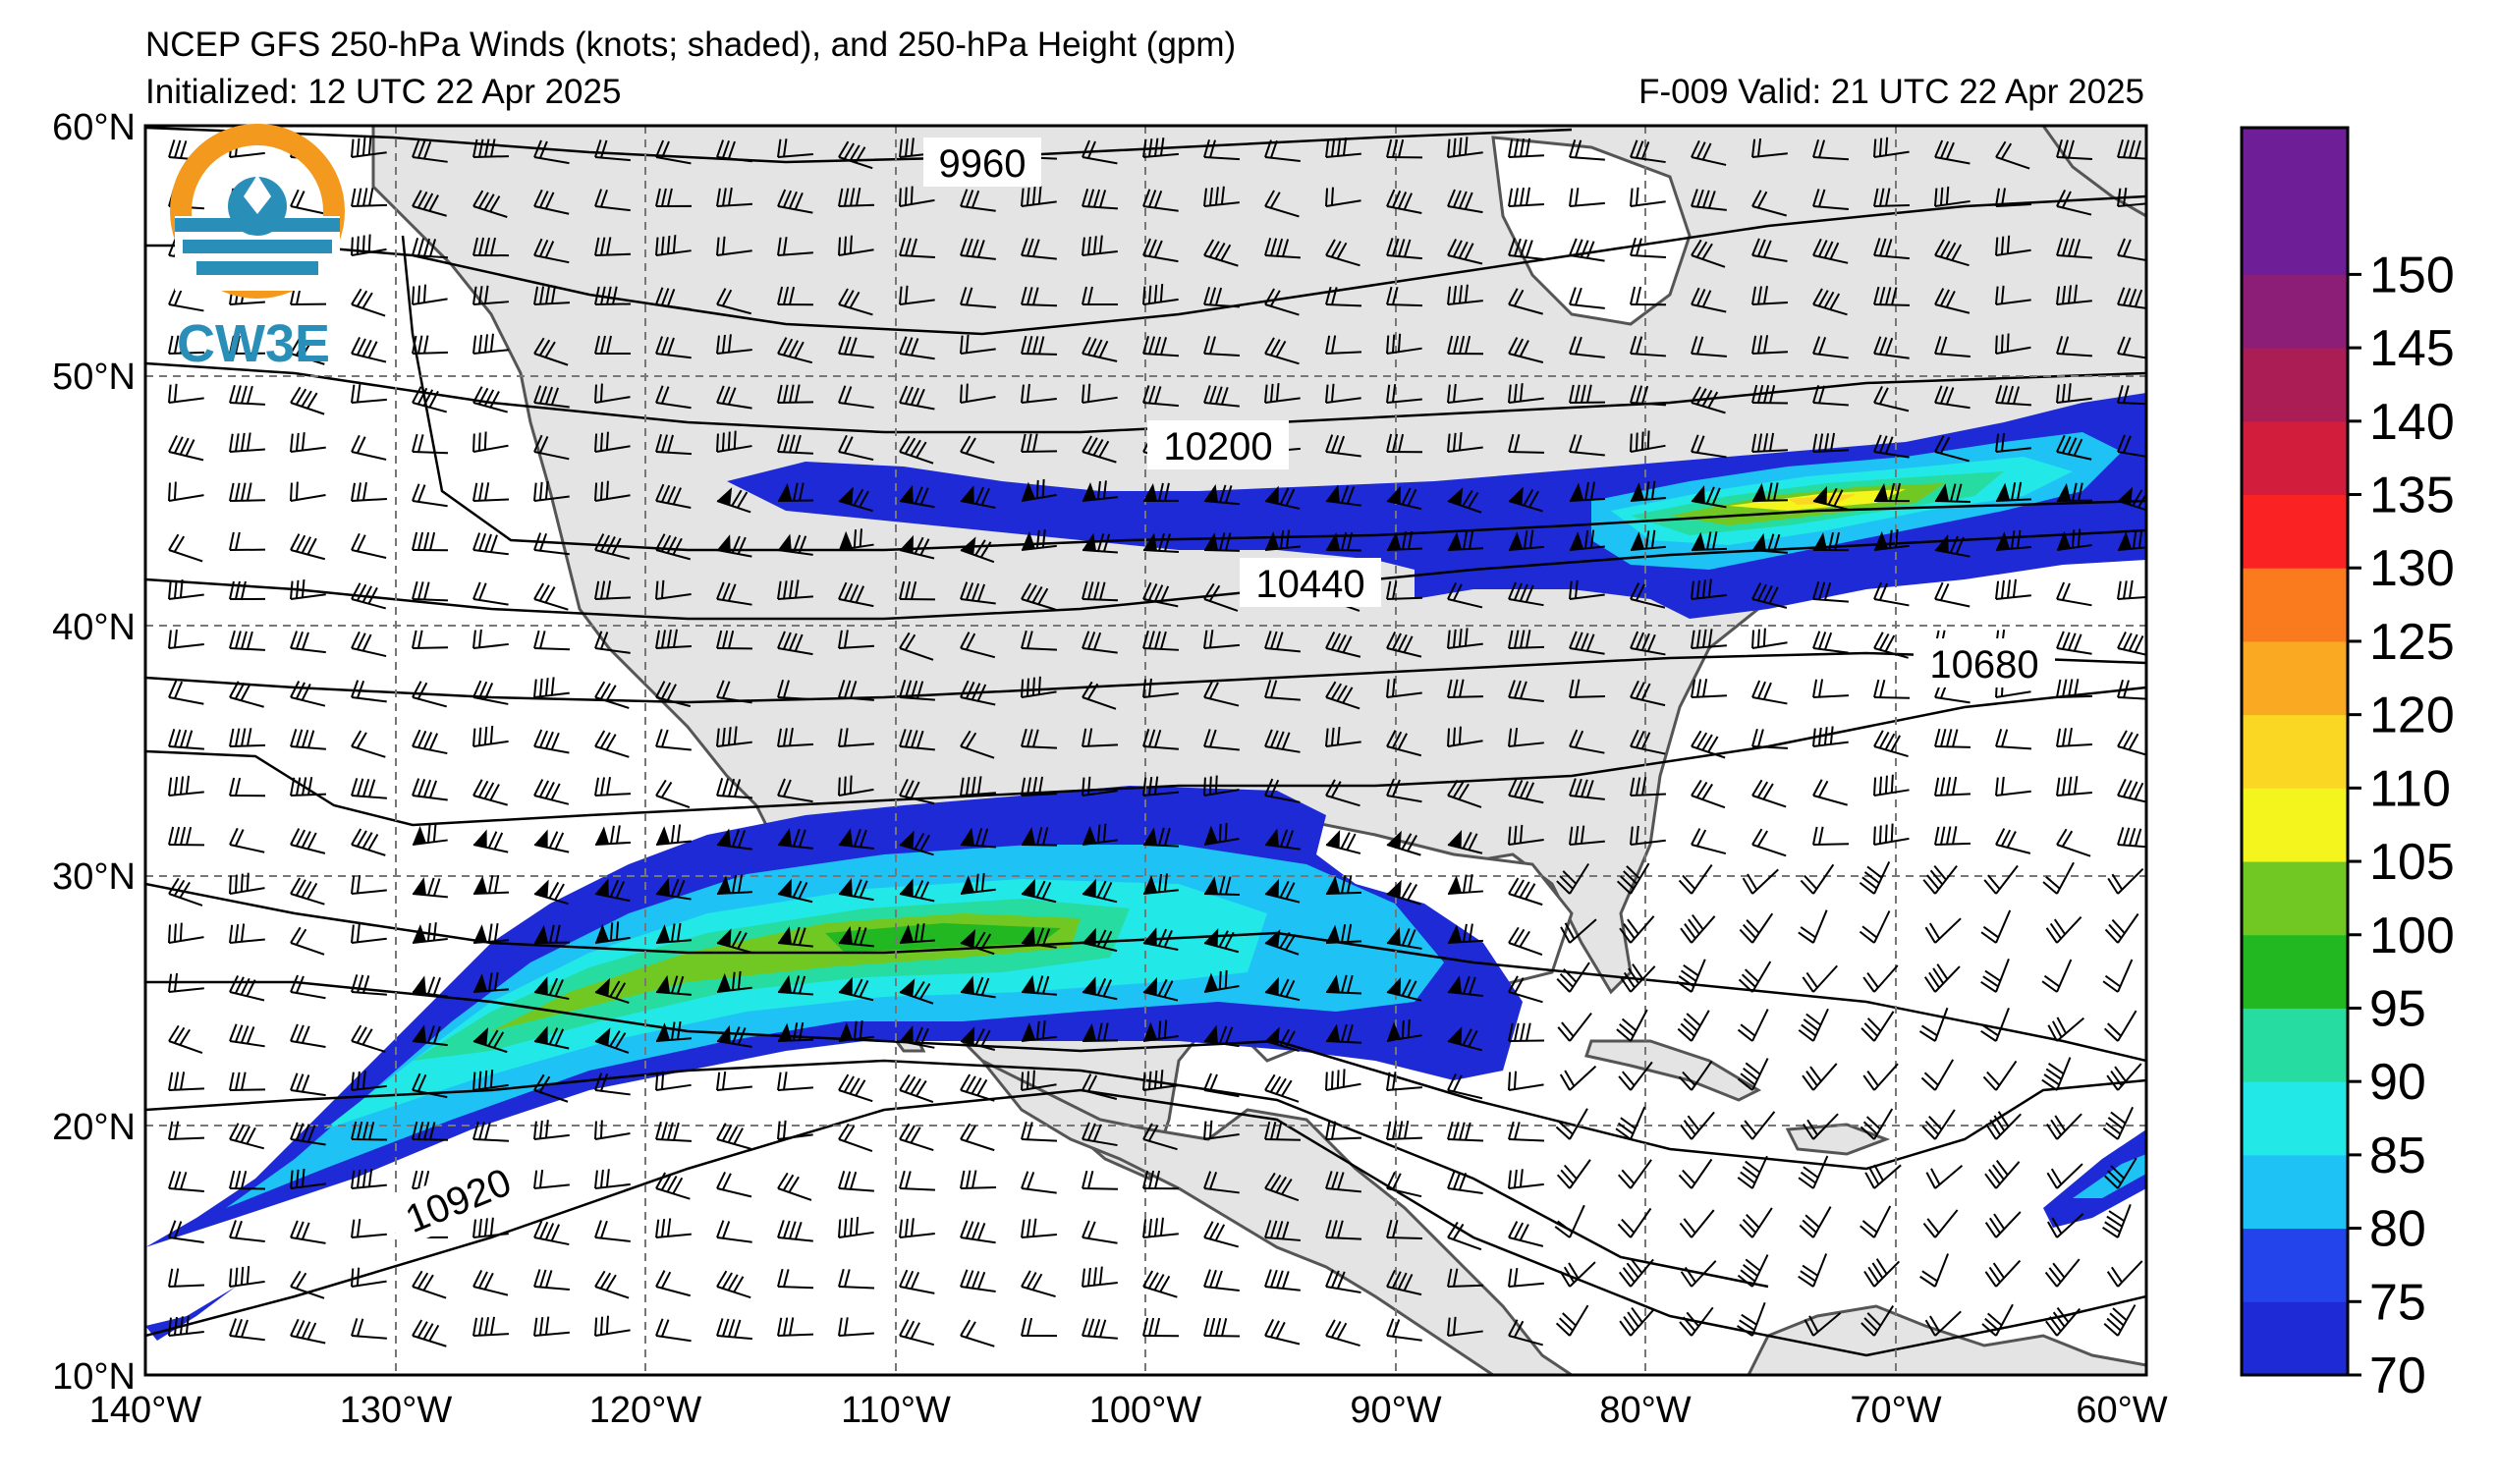 The height and width of the screenshot is (1484, 2498). Describe the element at coordinates (1395, 1410) in the screenshot. I see `lon-label-90: 90°W` at that location.